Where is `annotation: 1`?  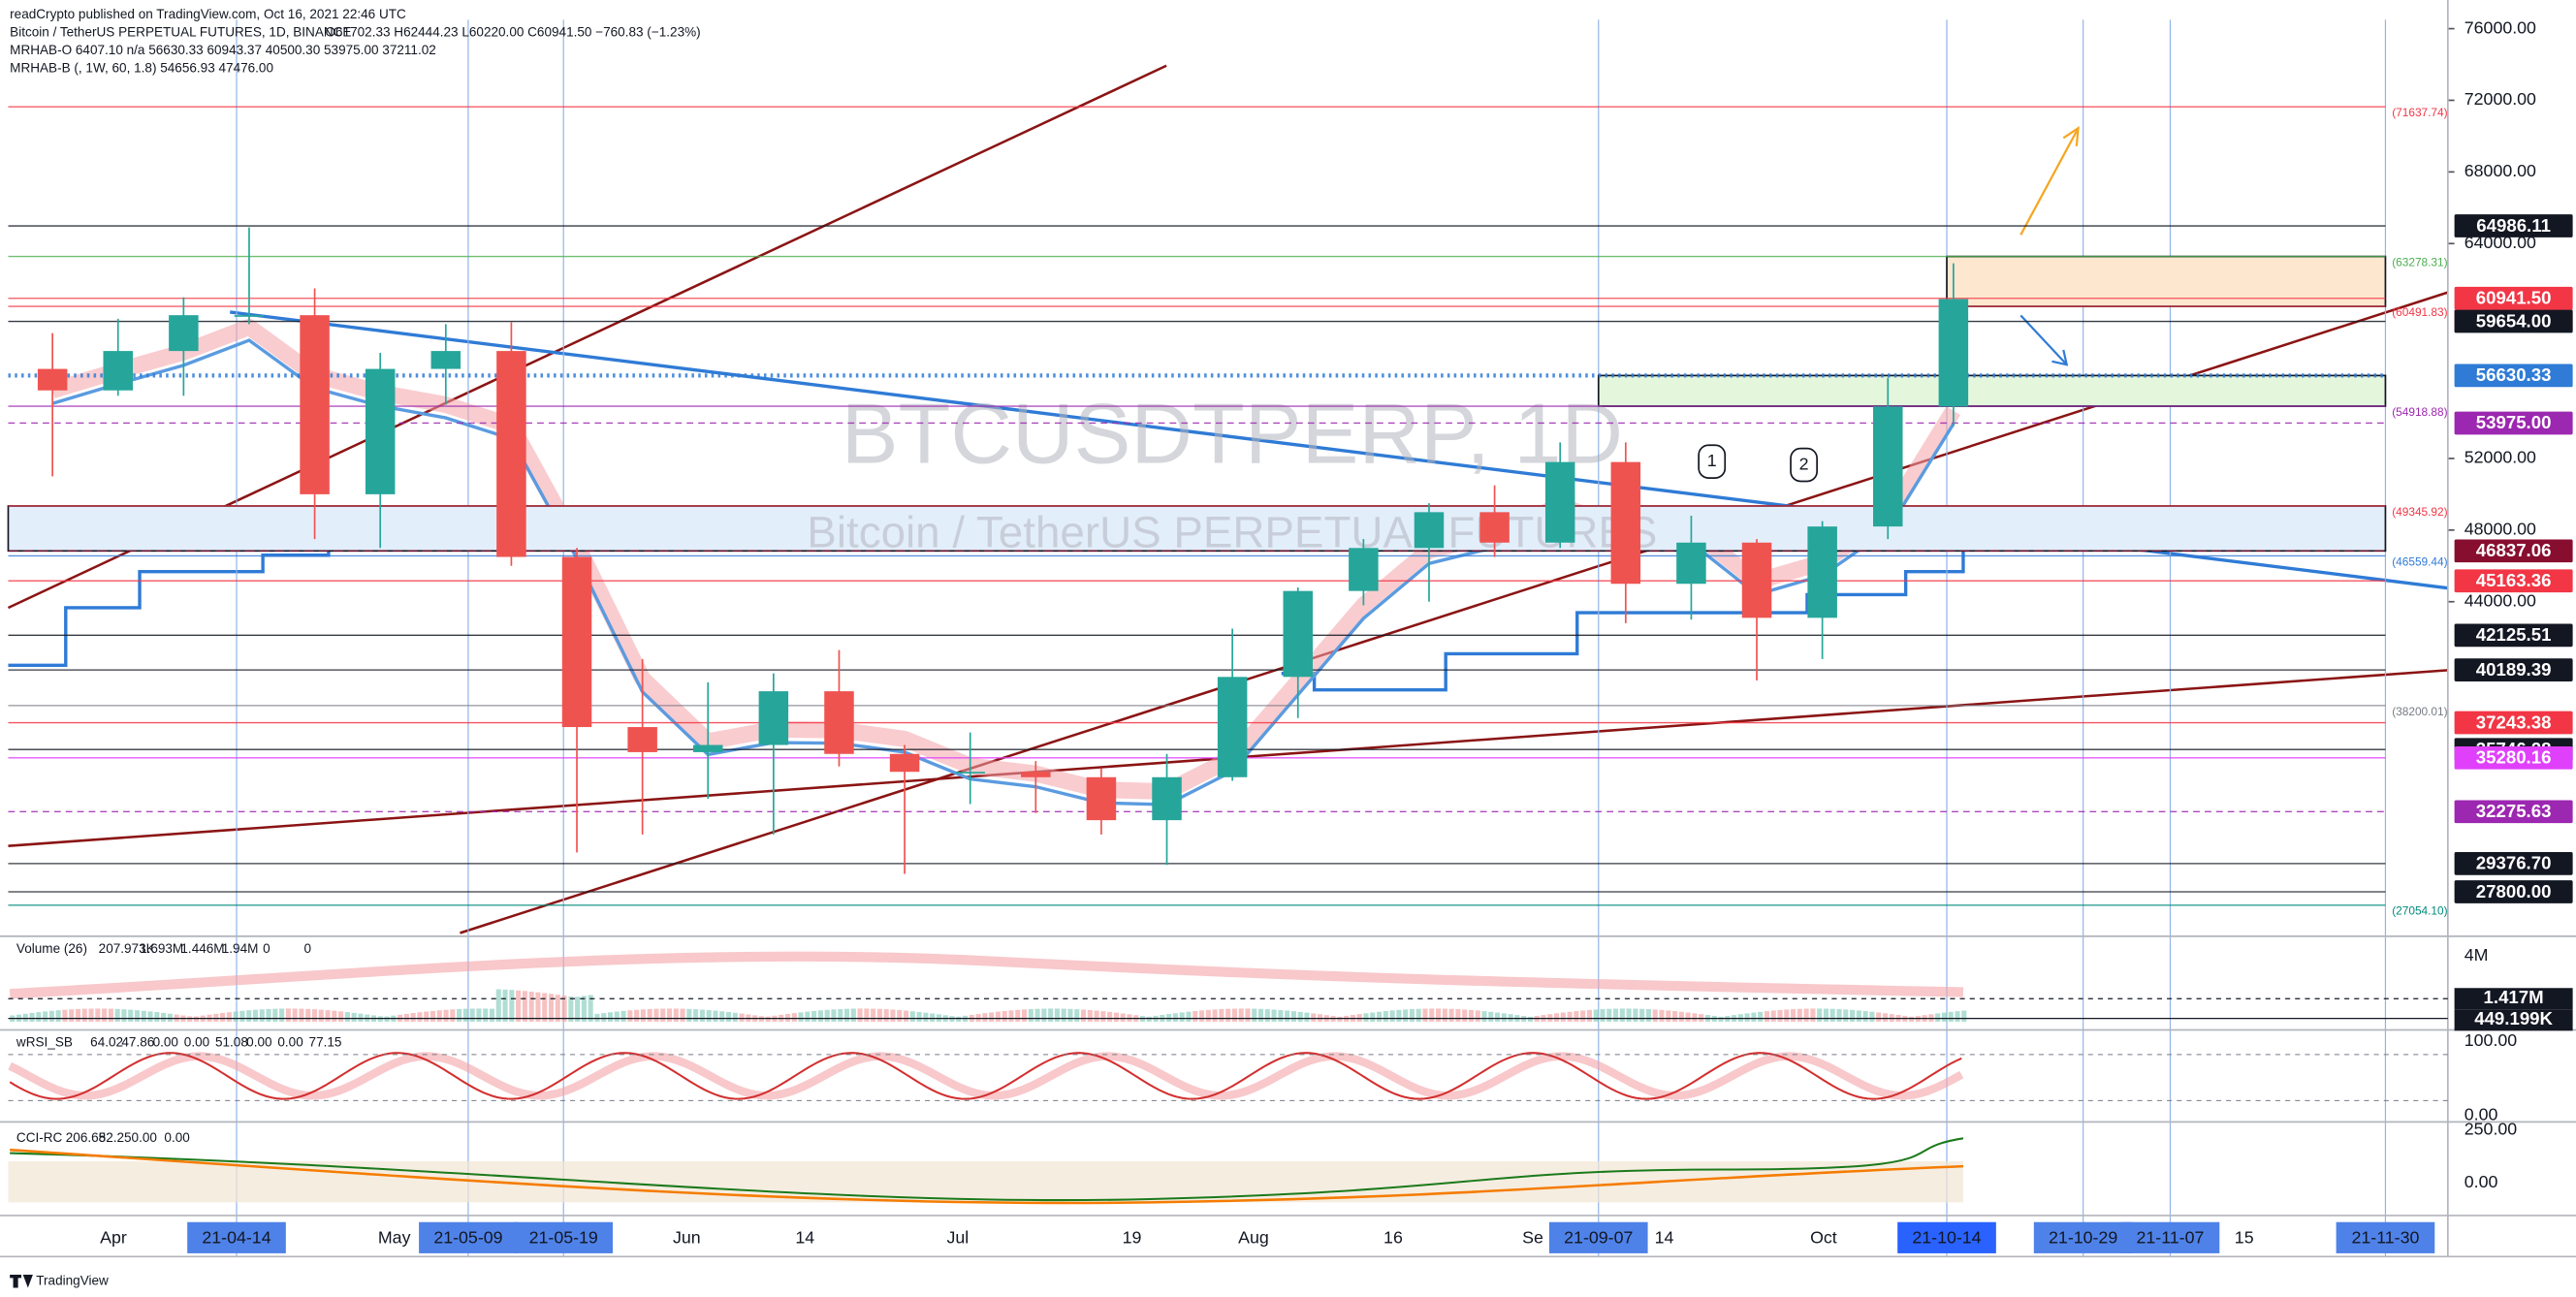 annotation: 1 is located at coordinates (1712, 460).